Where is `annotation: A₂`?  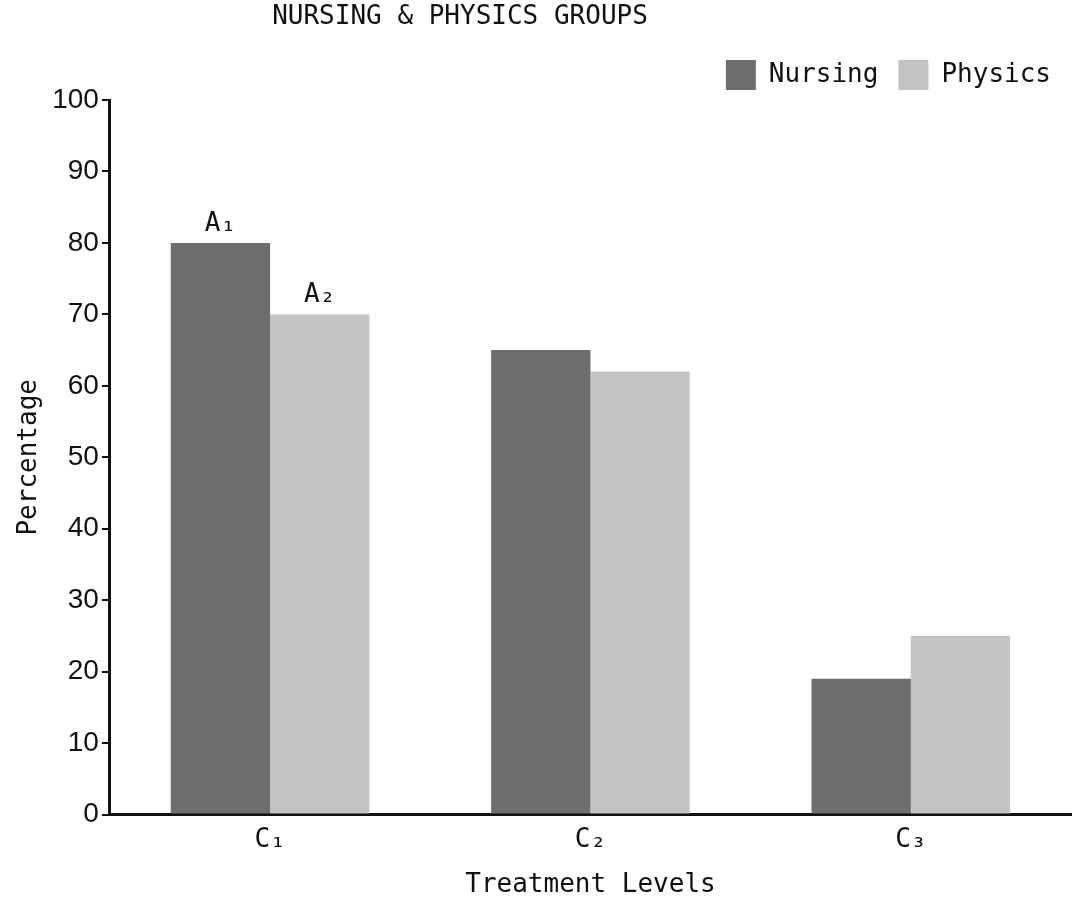 annotation: A₂ is located at coordinates (320, 293).